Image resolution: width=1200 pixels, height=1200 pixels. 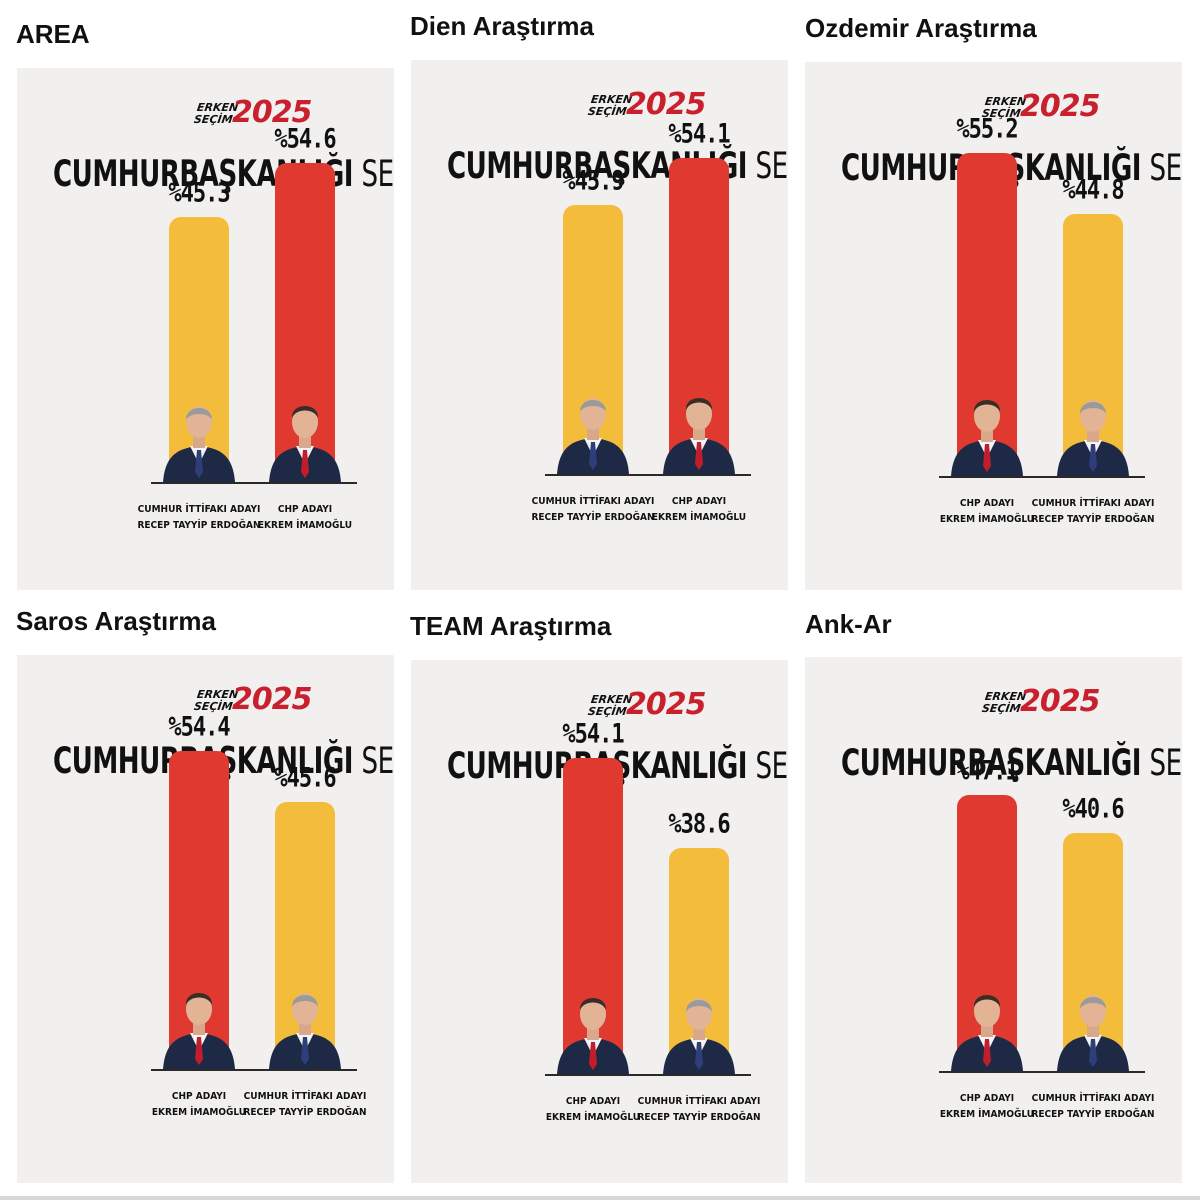 I want to click on poll-title-area: AREA, so click(x=53, y=34).